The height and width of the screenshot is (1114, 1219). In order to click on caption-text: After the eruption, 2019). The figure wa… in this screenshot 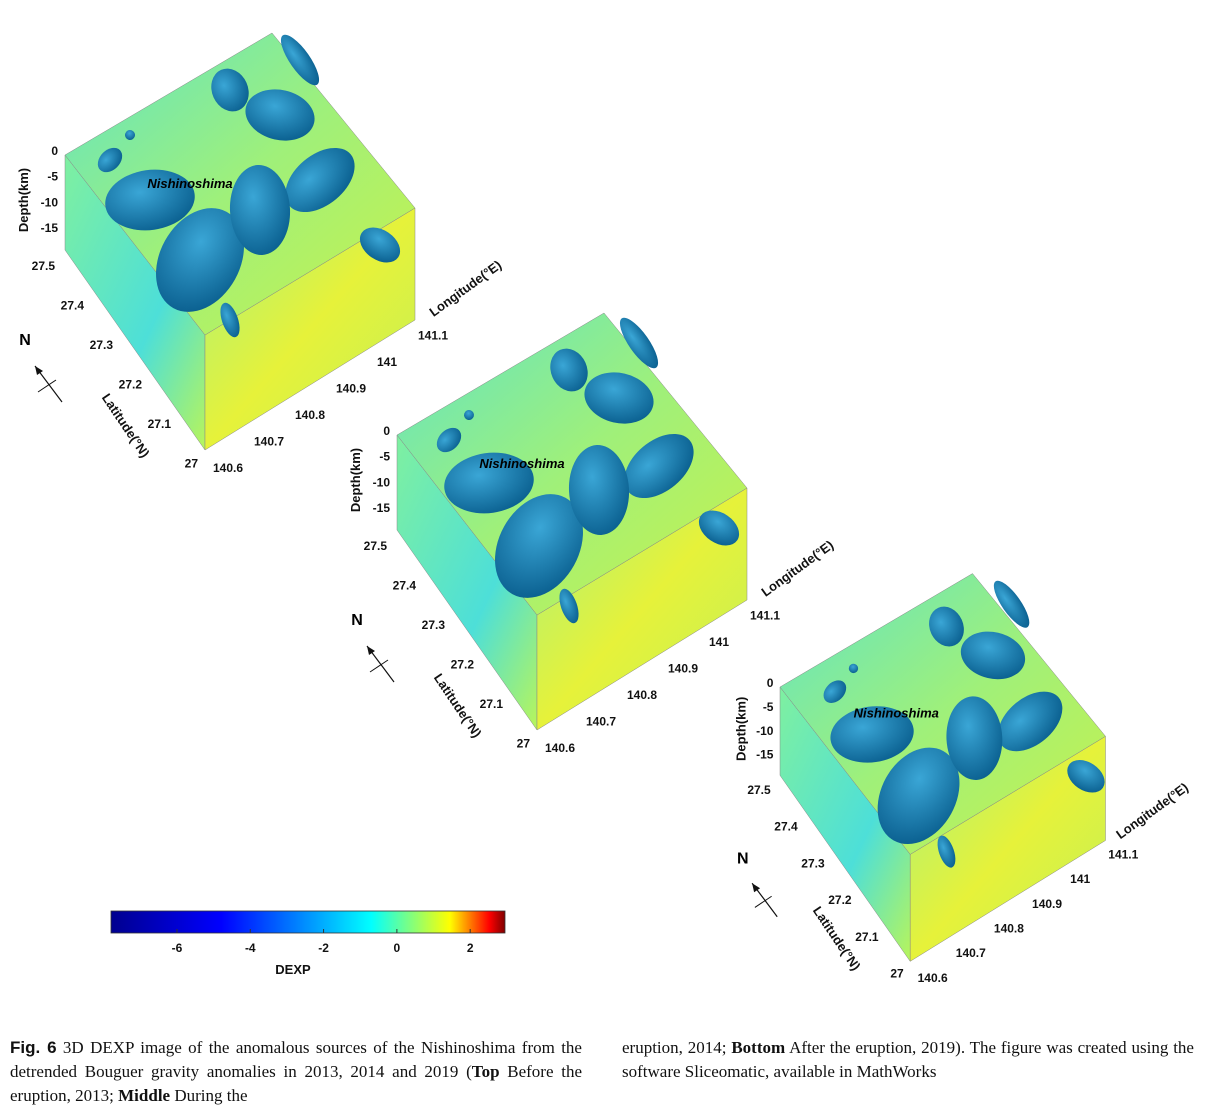, I will do `click(908, 1059)`.